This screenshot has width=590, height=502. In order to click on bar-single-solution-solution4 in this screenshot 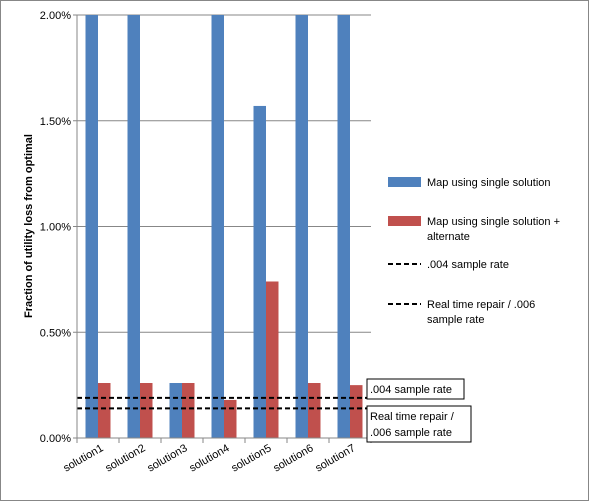, I will do `click(217, 226)`.